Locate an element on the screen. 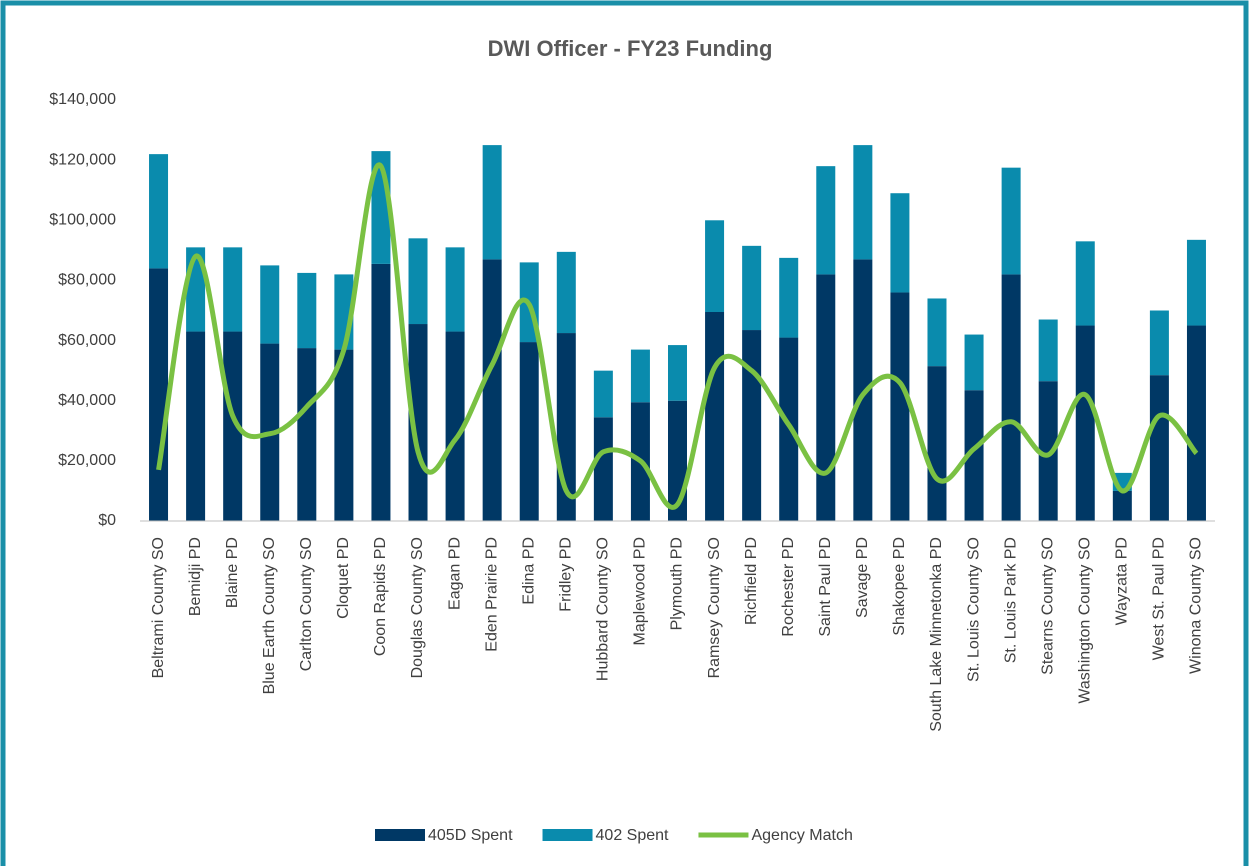 The height and width of the screenshot is (866, 1249). x-tick-label: Washington County SO is located at coordinates (1084, 620).